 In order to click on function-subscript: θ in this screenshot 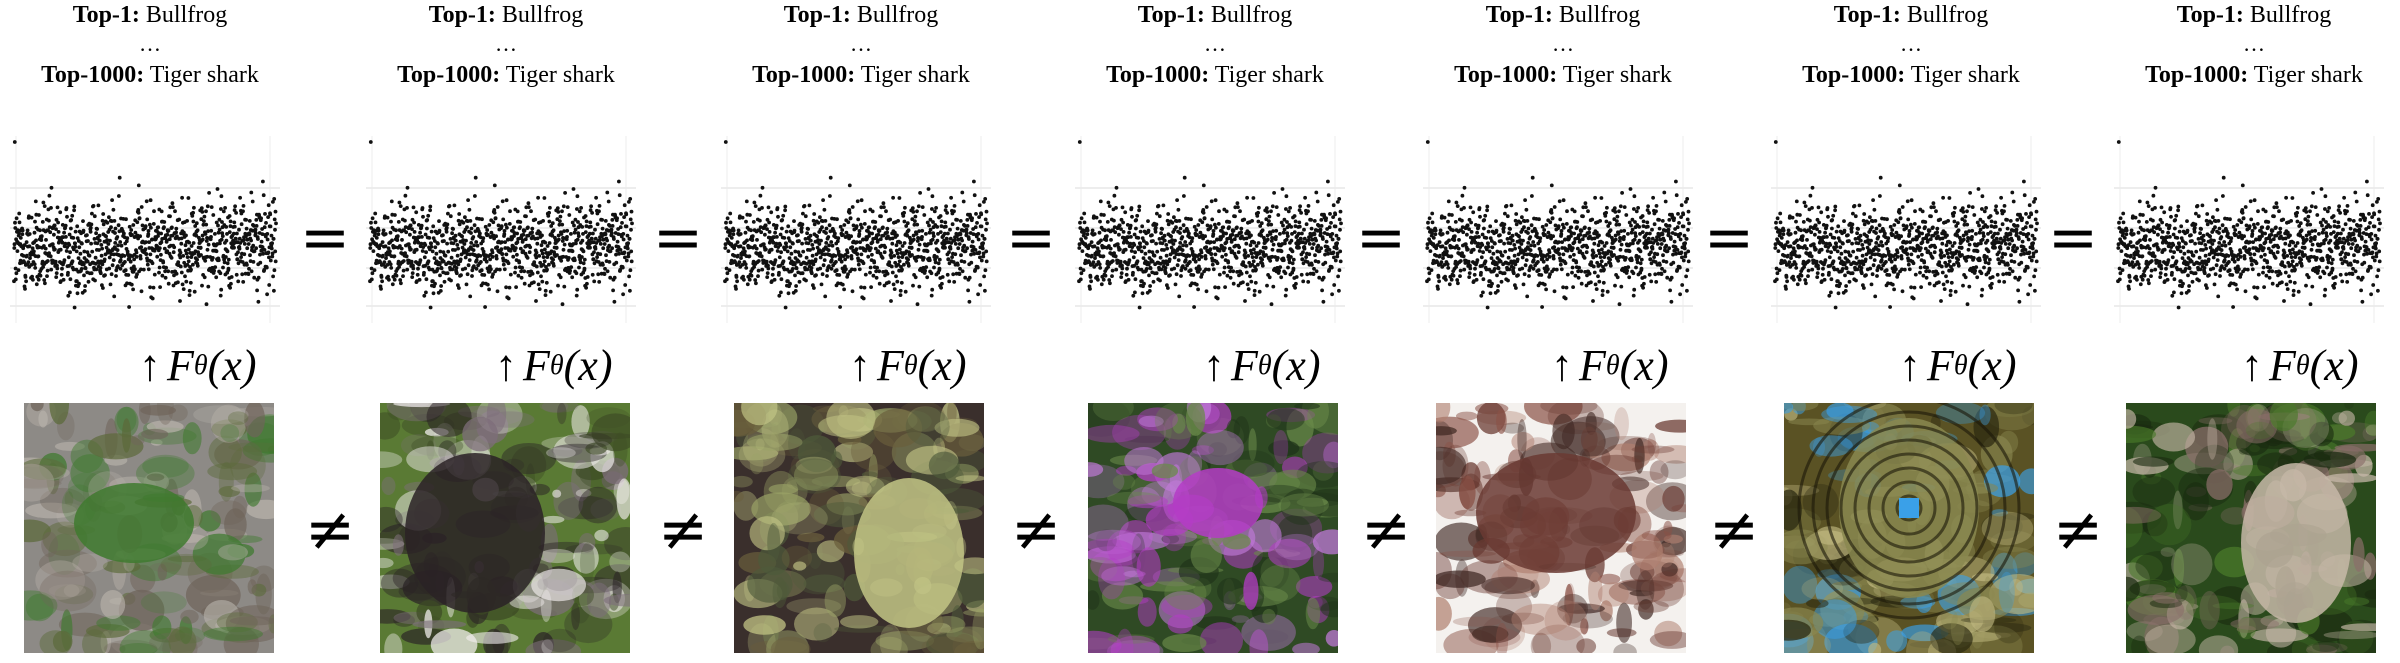, I will do `click(910, 365)`.